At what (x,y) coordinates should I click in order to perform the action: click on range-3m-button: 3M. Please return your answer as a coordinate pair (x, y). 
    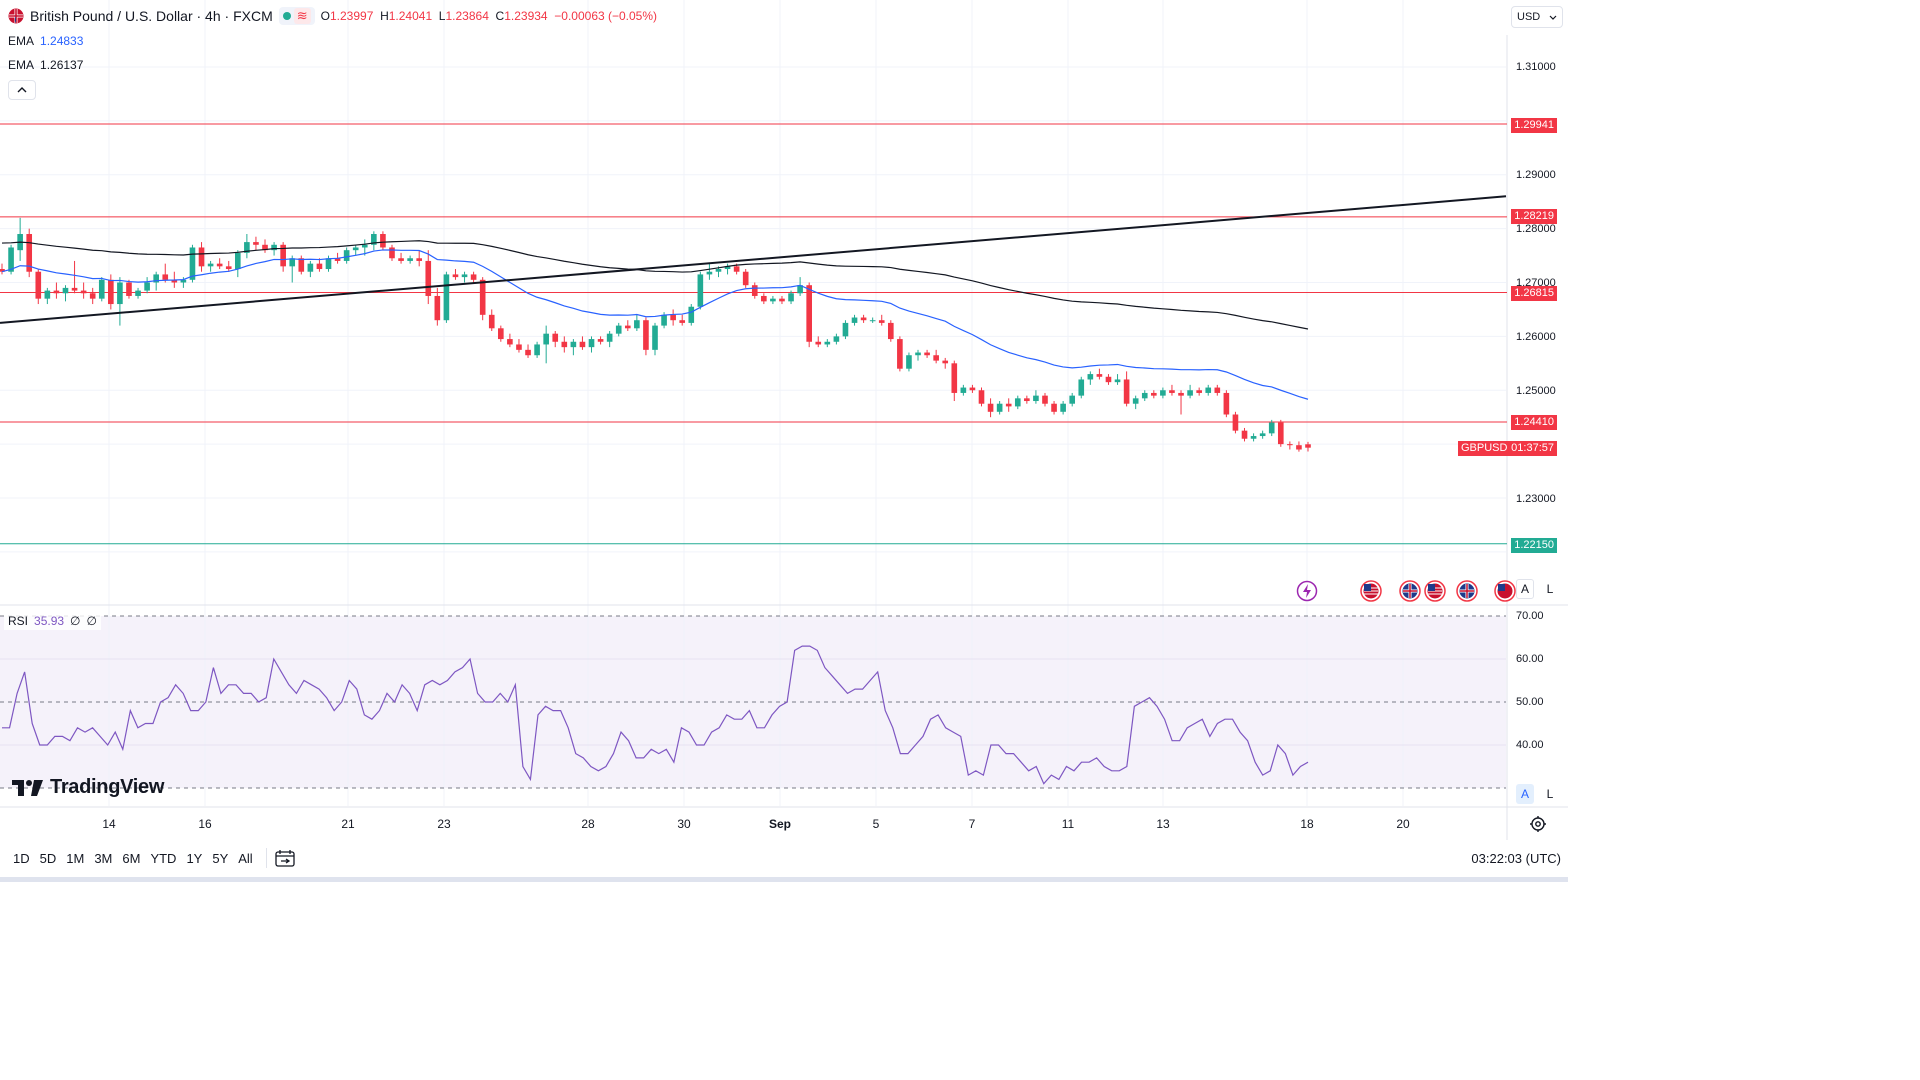
    Looking at the image, I should click on (103, 858).